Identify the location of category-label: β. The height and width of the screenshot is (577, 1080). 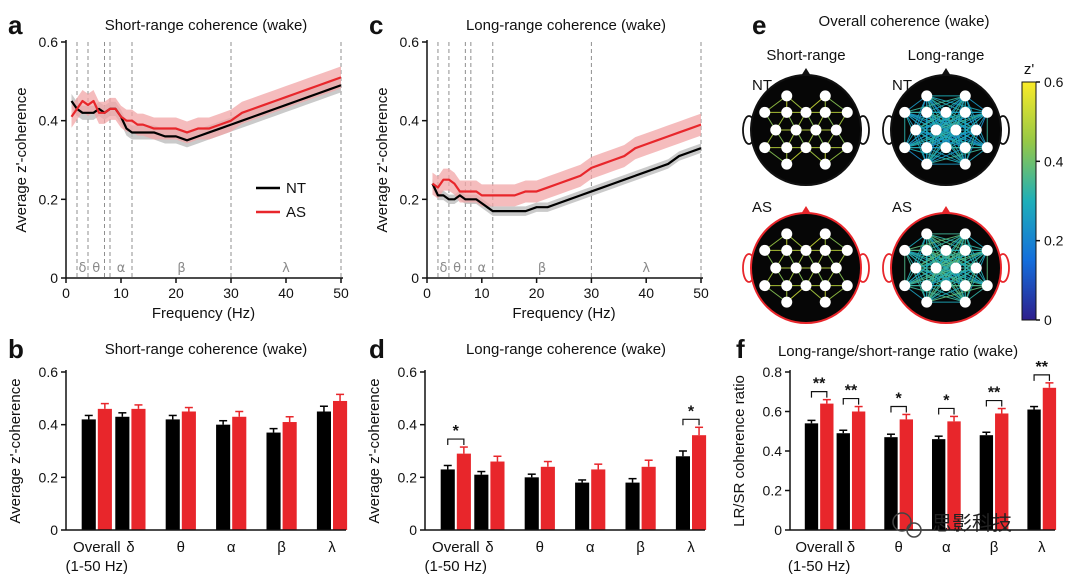
(640, 547).